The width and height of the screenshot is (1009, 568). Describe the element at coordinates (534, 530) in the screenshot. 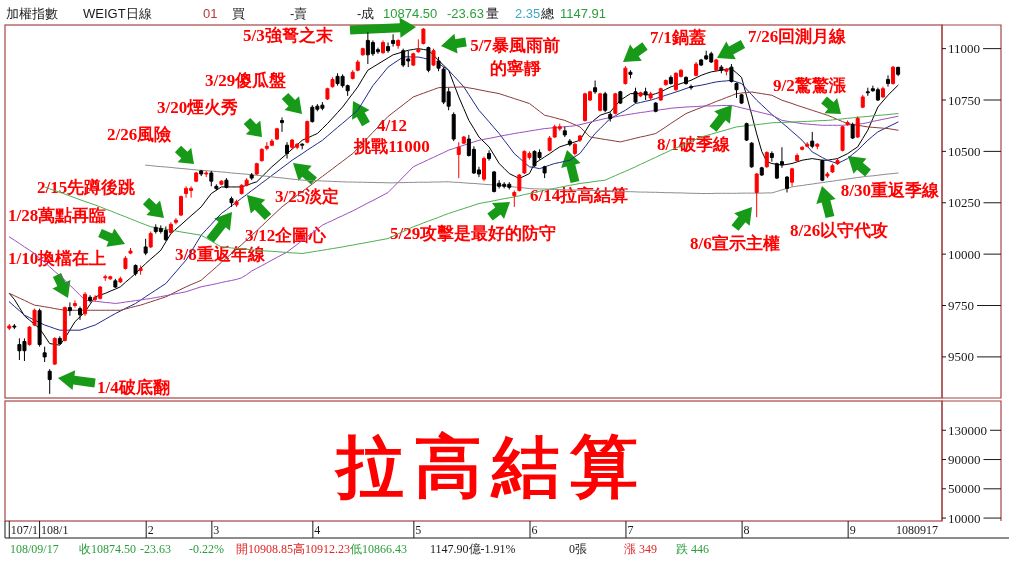

I see `x-tick-label: 6` at that location.